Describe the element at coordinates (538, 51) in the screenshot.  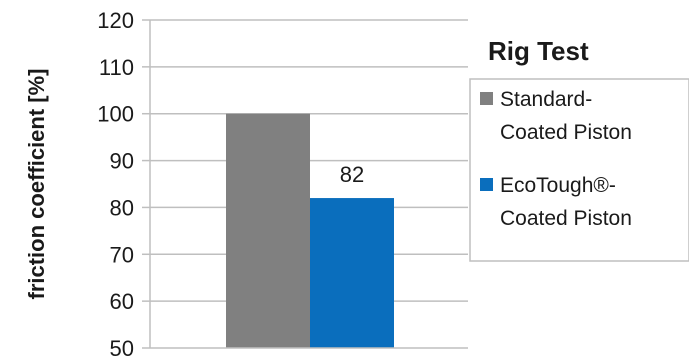
I see `chart-title: Rig Test` at that location.